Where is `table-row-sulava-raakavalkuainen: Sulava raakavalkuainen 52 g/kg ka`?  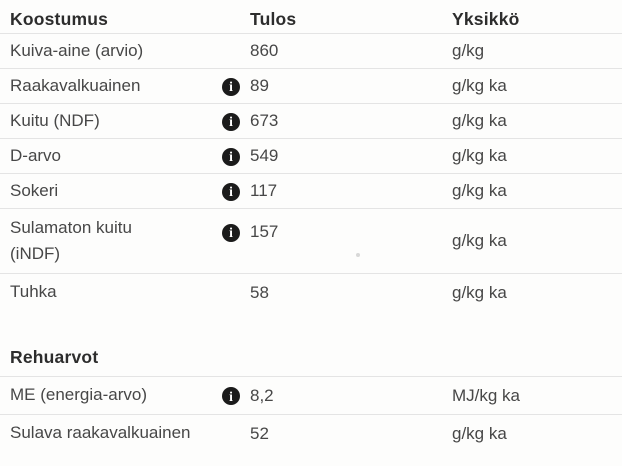 table-row-sulava-raakavalkuainen: Sulava raakavalkuainen 52 g/kg ka is located at coordinates (311, 433).